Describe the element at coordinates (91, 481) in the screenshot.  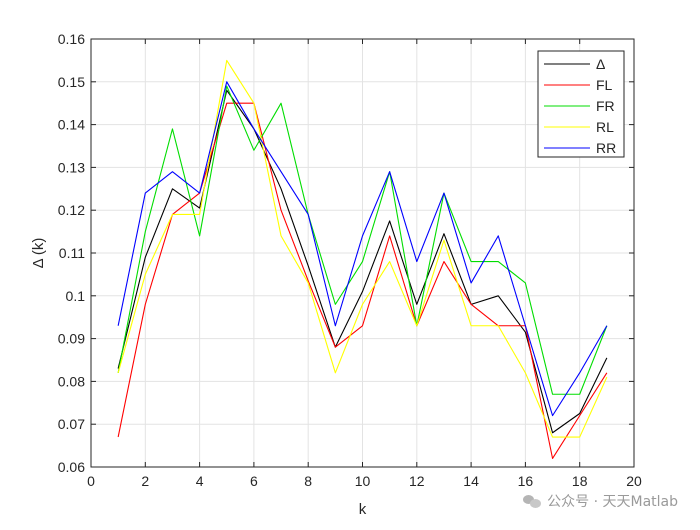
I see `x-tick-label: 0` at that location.